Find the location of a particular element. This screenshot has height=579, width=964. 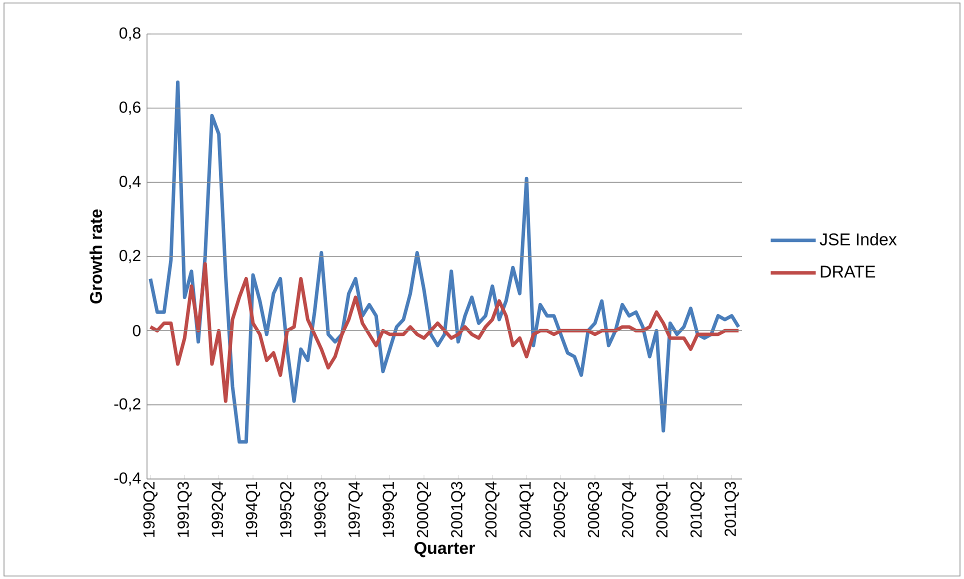

x-tick-label: 1994Q1 is located at coordinates (253, 509).